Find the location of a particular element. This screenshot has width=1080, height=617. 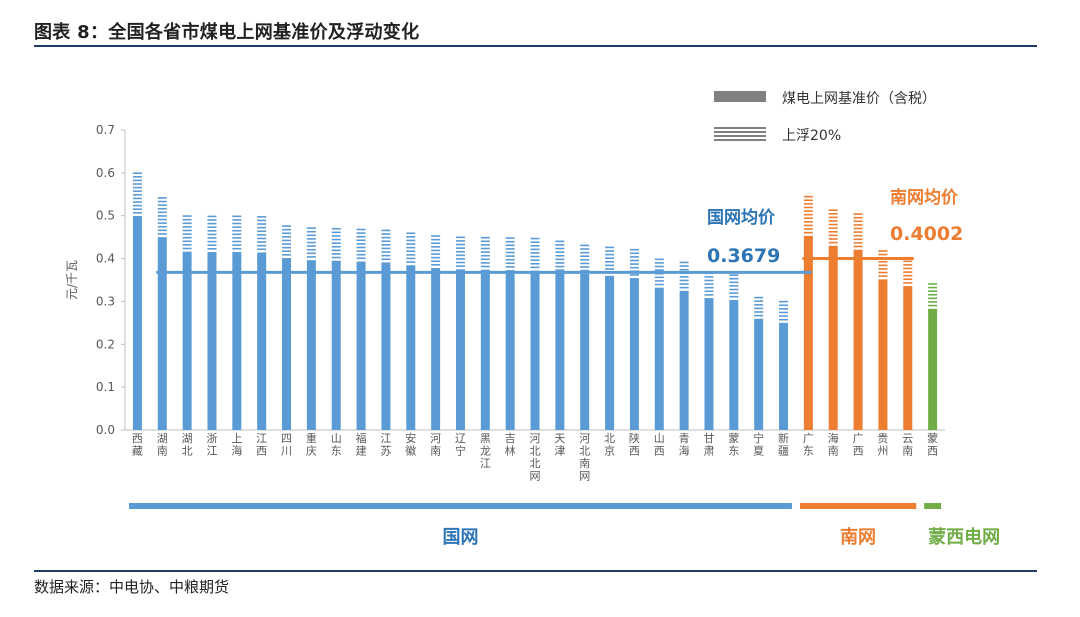

national-average-value: 0.3679 is located at coordinates (743, 256).